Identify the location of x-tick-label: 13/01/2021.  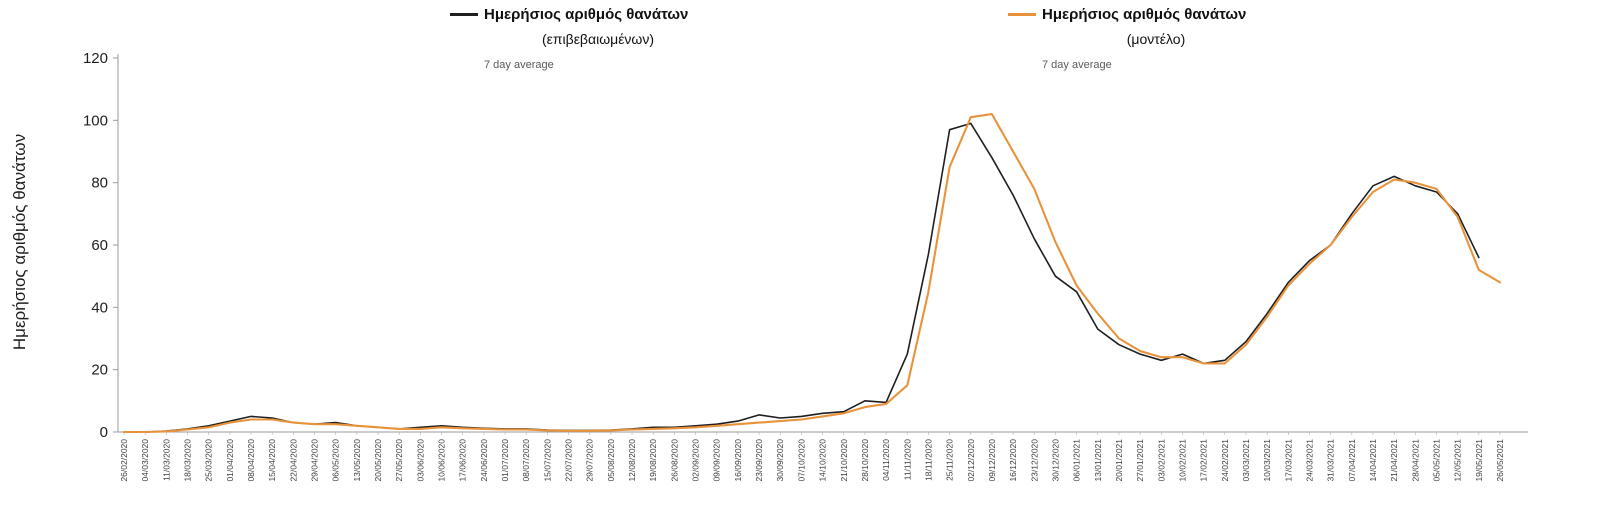
(1098, 460).